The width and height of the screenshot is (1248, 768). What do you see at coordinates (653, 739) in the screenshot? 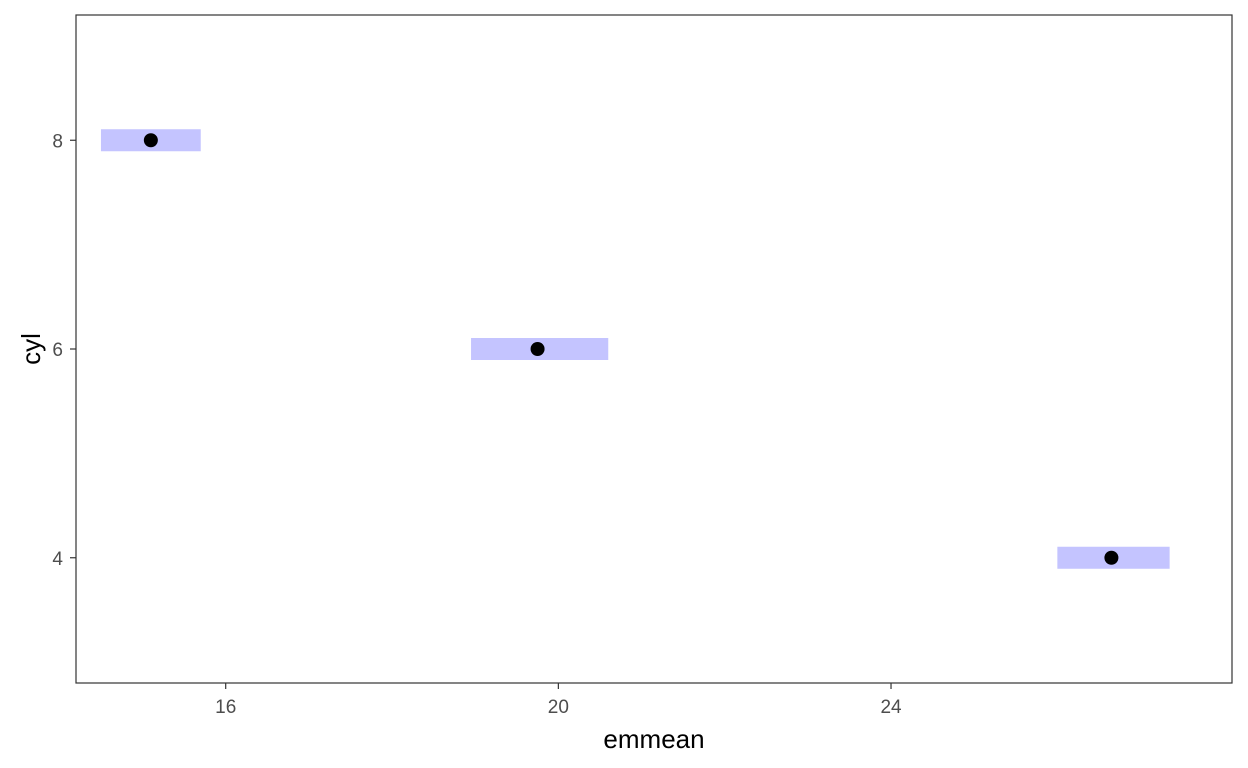
I see `x-axis-title: emmean` at bounding box center [653, 739].